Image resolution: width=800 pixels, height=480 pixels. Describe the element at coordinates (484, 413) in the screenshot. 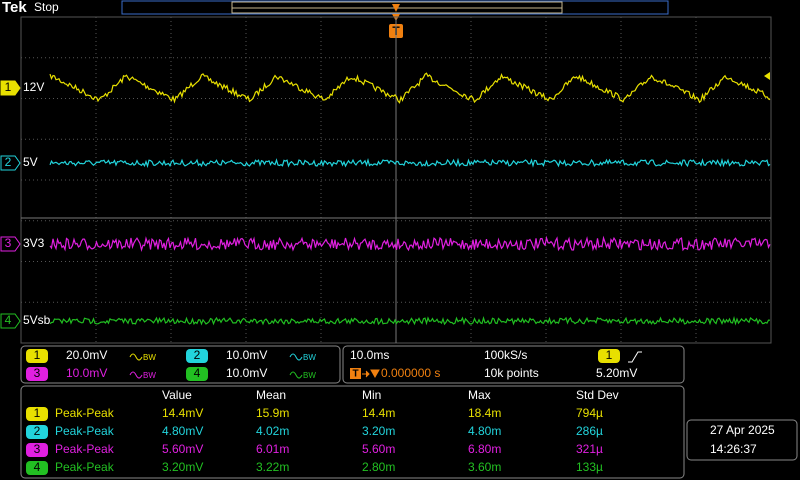

I see `measurement-value: 18.4m` at that location.